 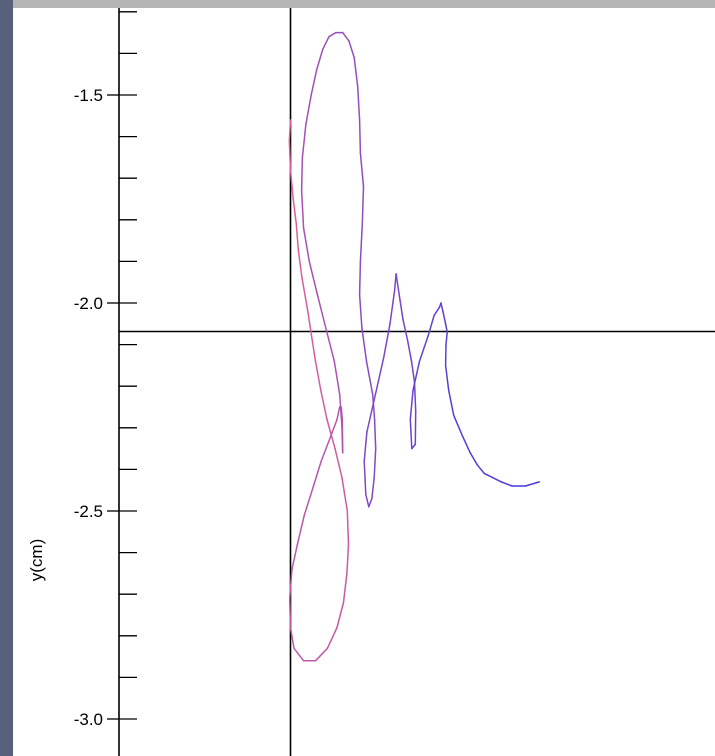 I want to click on y-tick-label: -3.0, so click(x=88, y=719).